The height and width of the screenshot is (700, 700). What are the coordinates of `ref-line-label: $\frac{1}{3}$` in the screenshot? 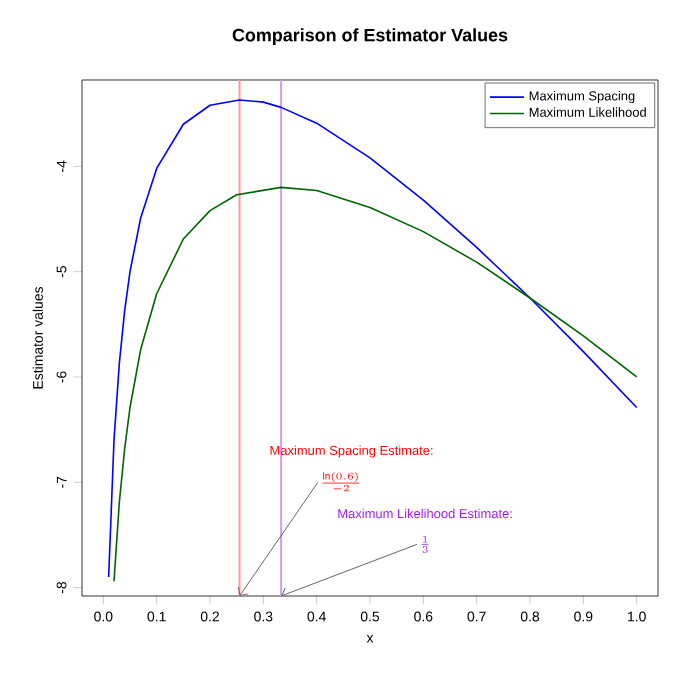 It's located at (425, 544).